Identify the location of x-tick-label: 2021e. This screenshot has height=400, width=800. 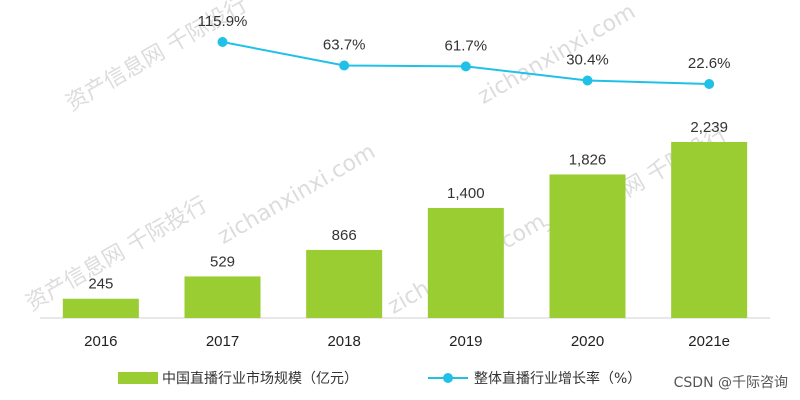
(709, 341).